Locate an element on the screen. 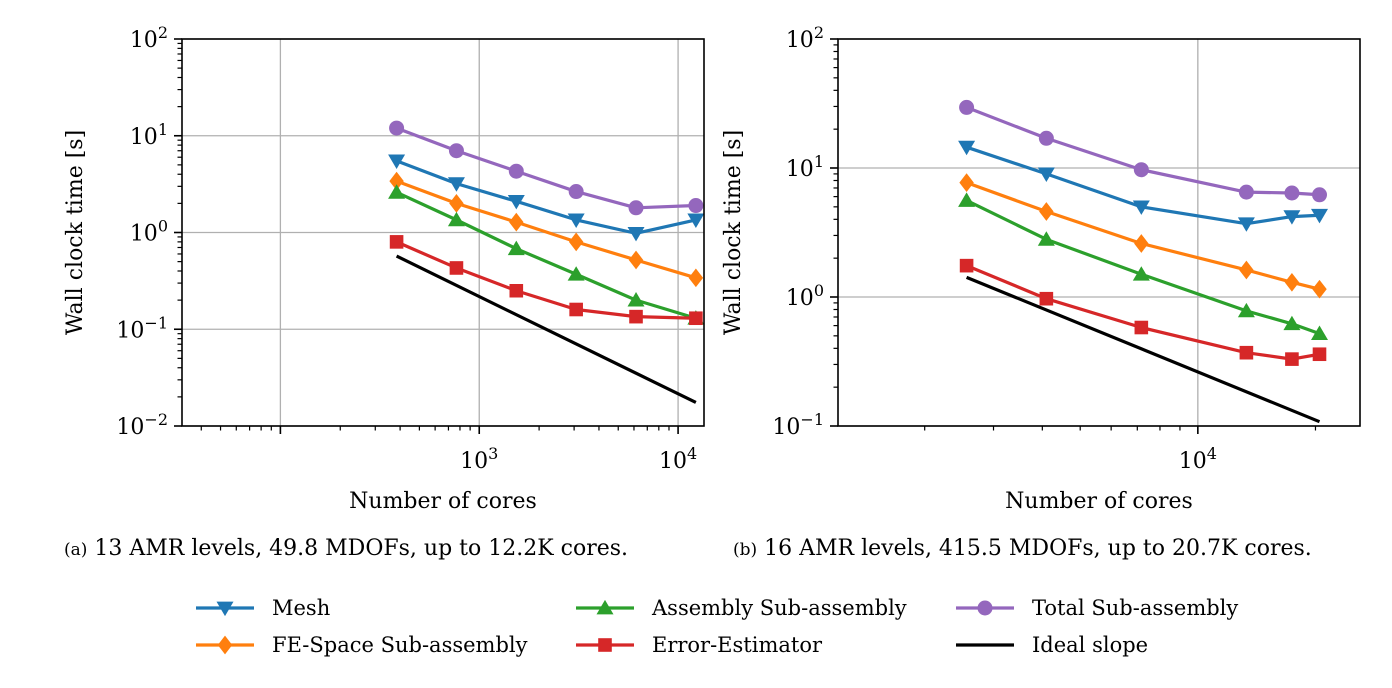  legend-item-ideal: Ideal slope is located at coordinates (1052, 645).